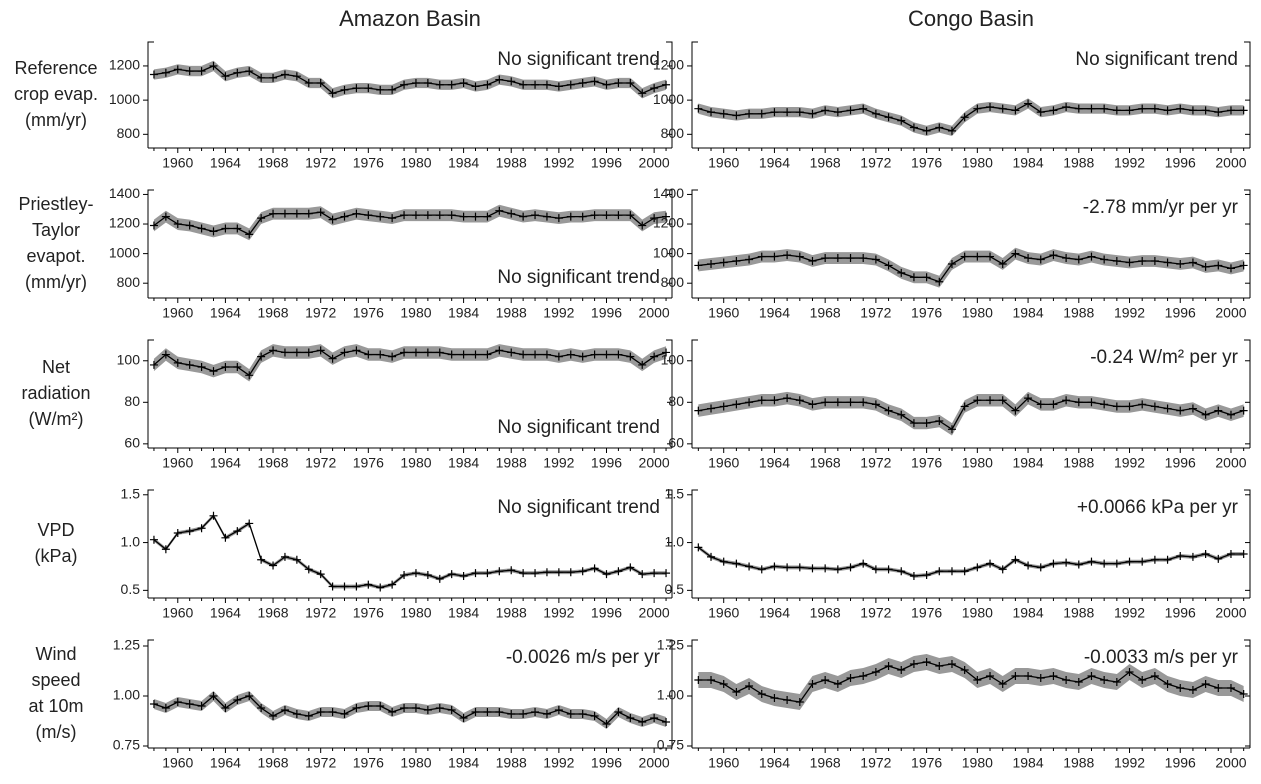  I want to click on y-tick-label: 0.5, so click(675, 589).